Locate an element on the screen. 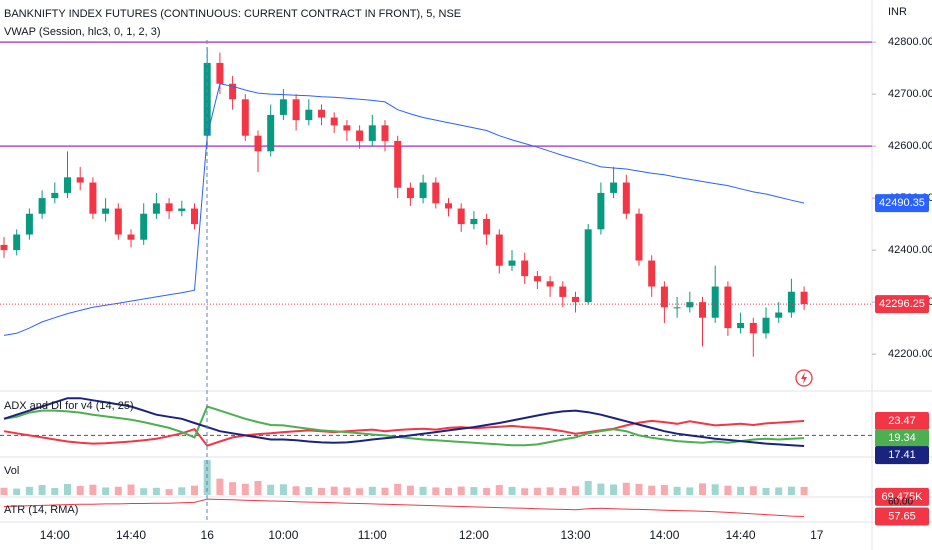 This screenshot has width=932, height=550. x-tick-label: 16 is located at coordinates (208, 535).